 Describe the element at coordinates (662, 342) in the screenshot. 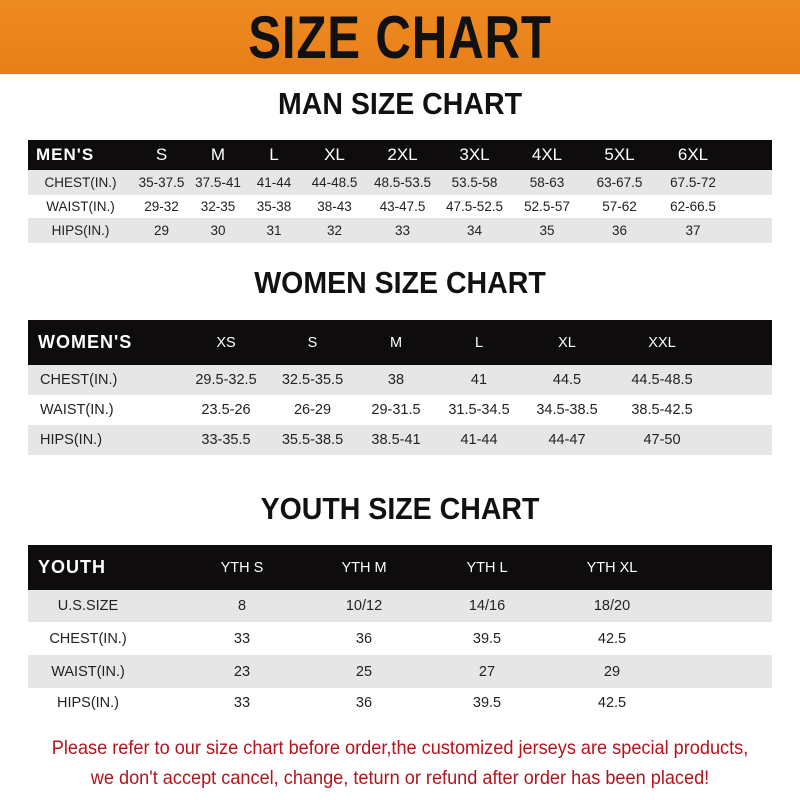

I see `table-cell: XXL` at that location.